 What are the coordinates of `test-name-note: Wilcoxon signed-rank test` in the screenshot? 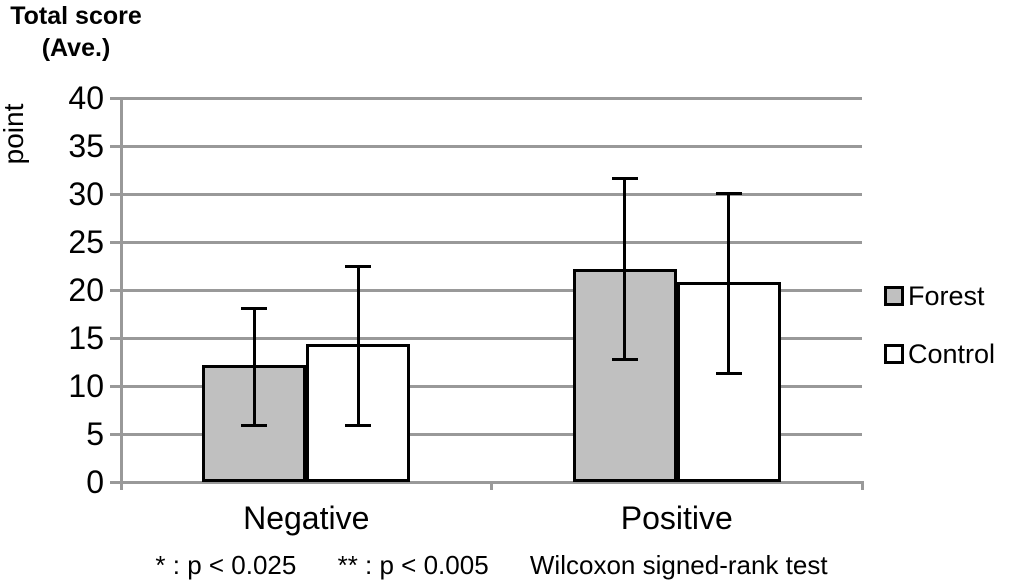 It's located at (678, 565).